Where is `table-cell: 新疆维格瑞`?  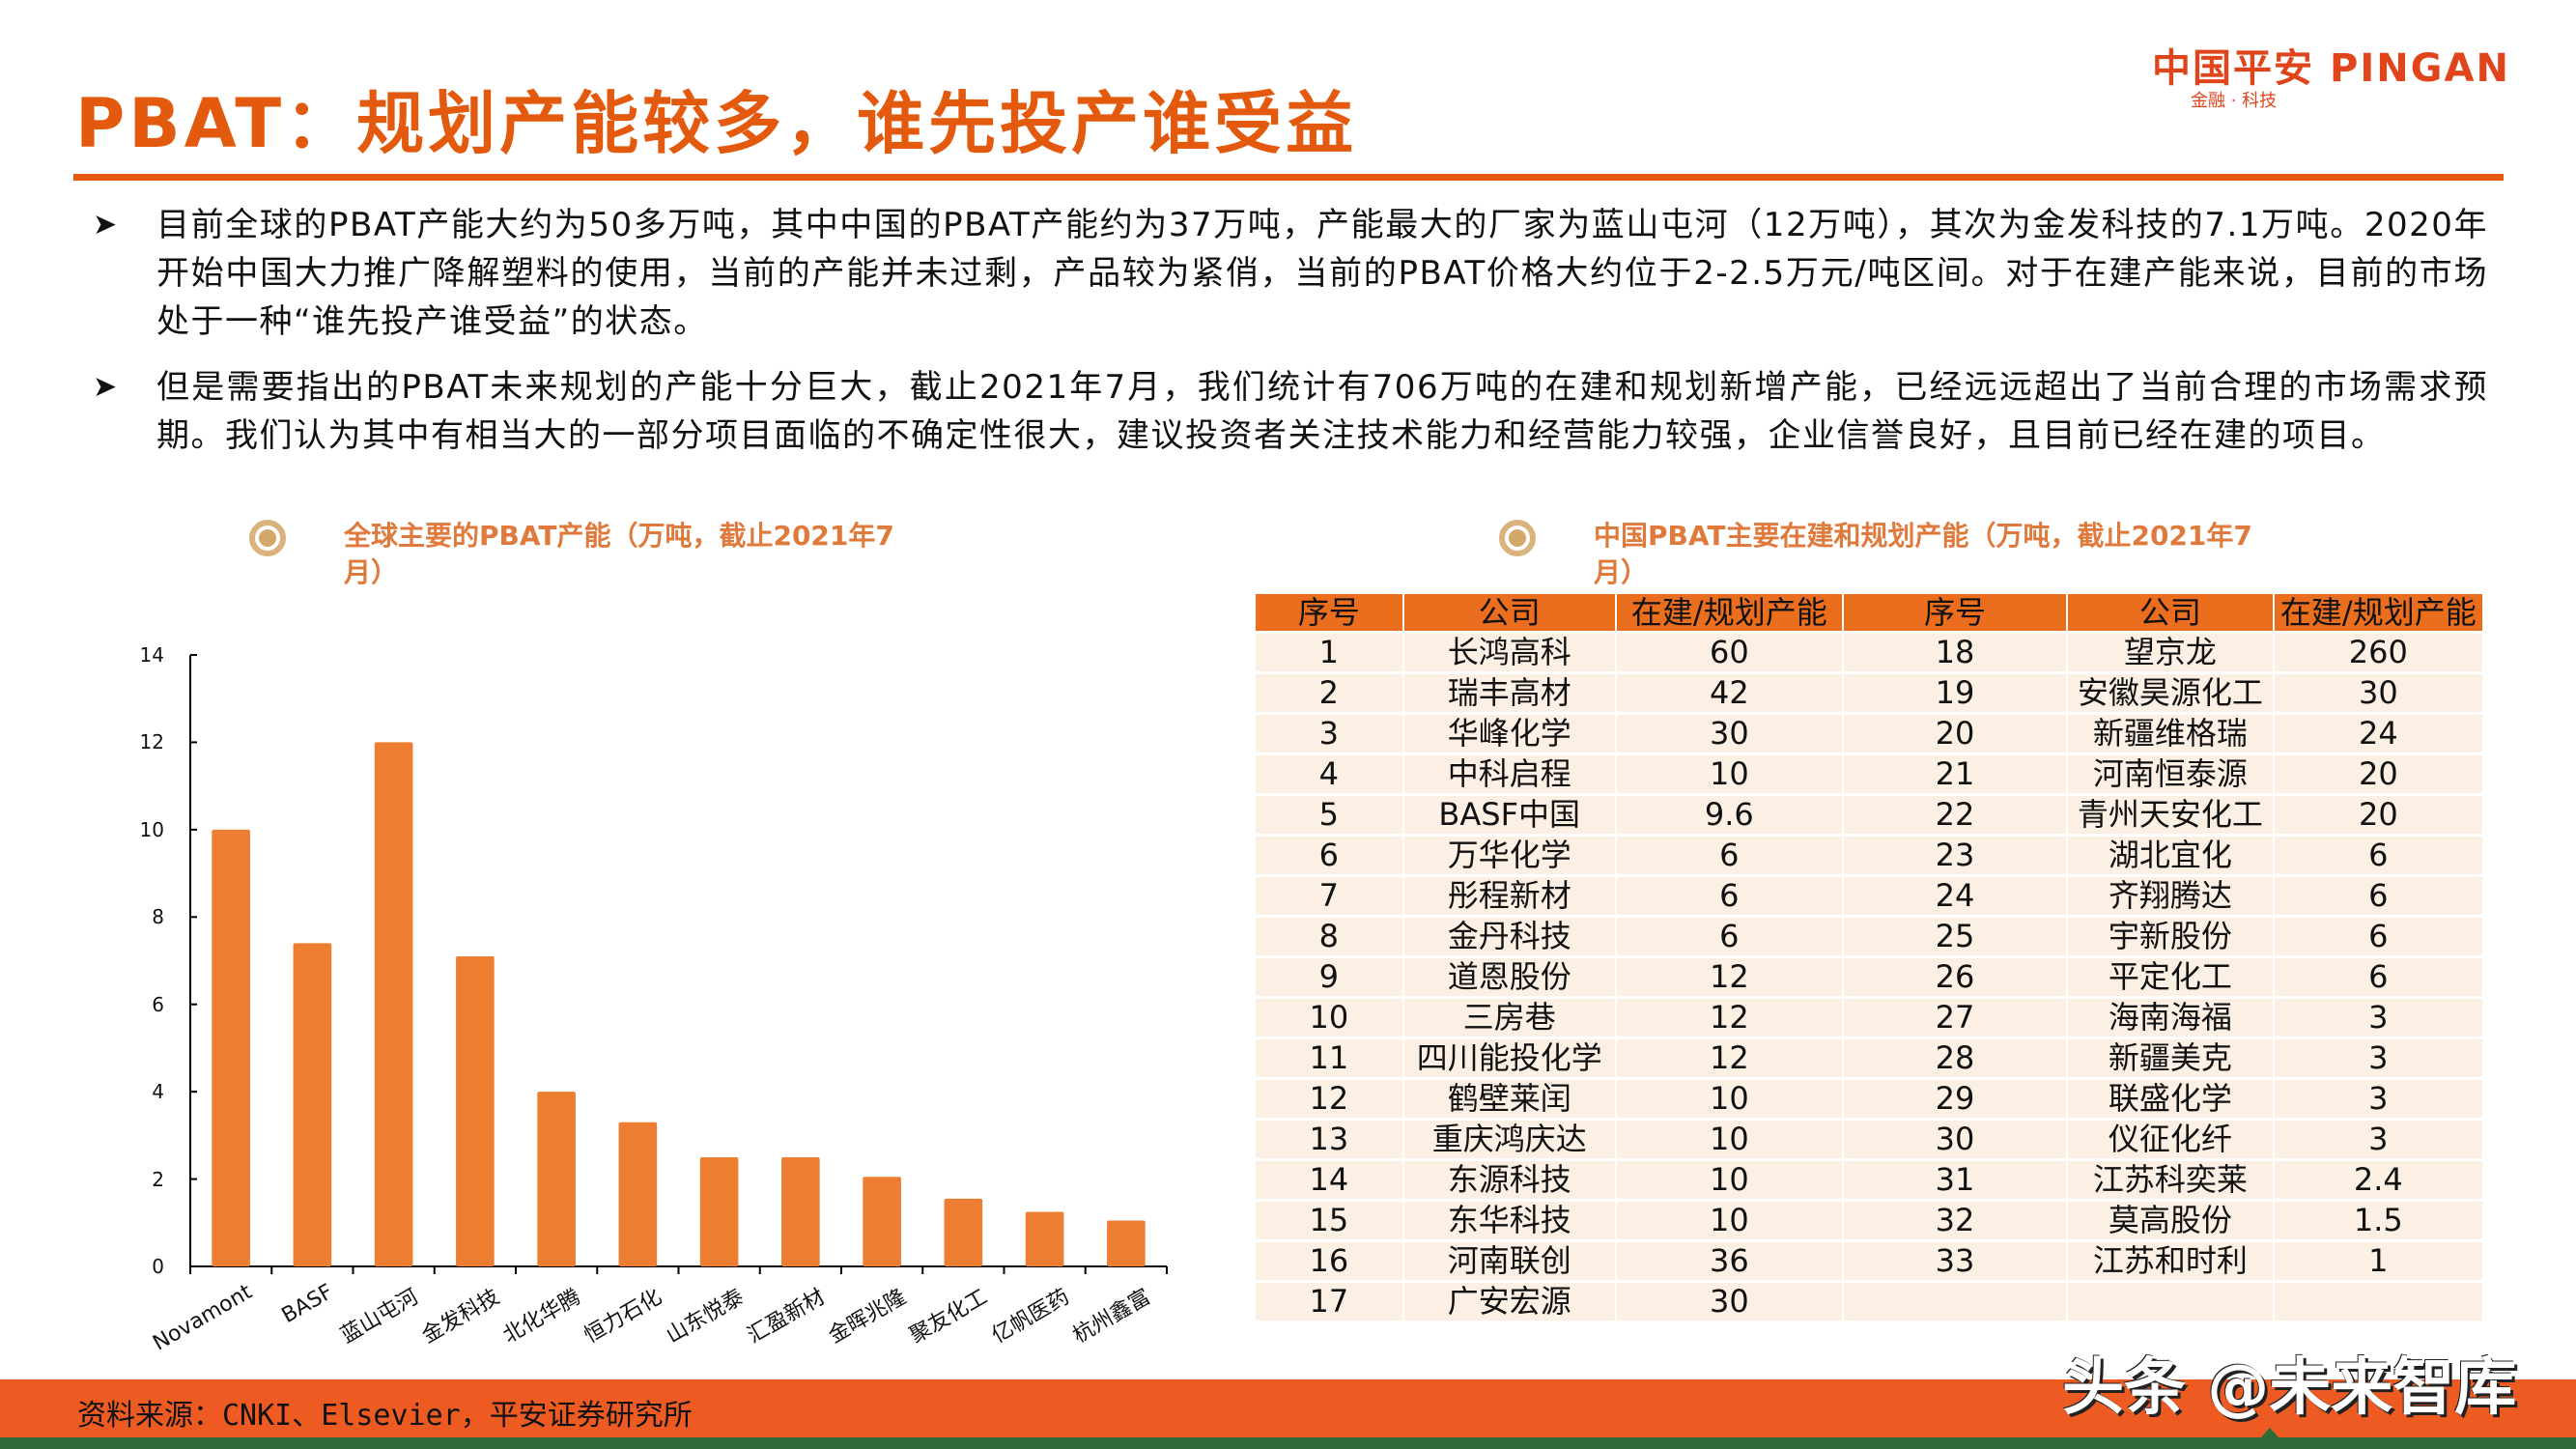
table-cell: 新疆维格瑞 is located at coordinates (2170, 734).